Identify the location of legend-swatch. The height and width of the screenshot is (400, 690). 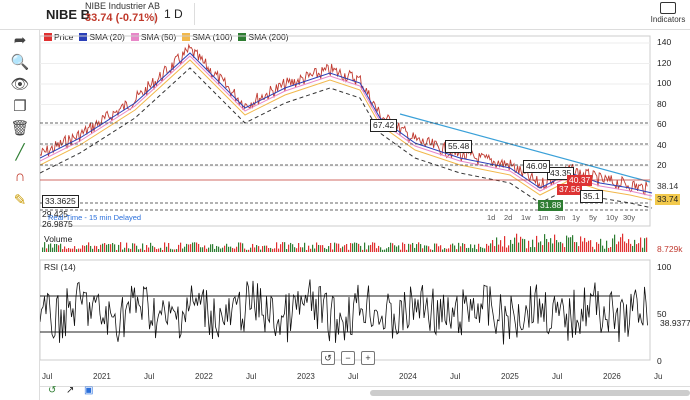
(83, 37).